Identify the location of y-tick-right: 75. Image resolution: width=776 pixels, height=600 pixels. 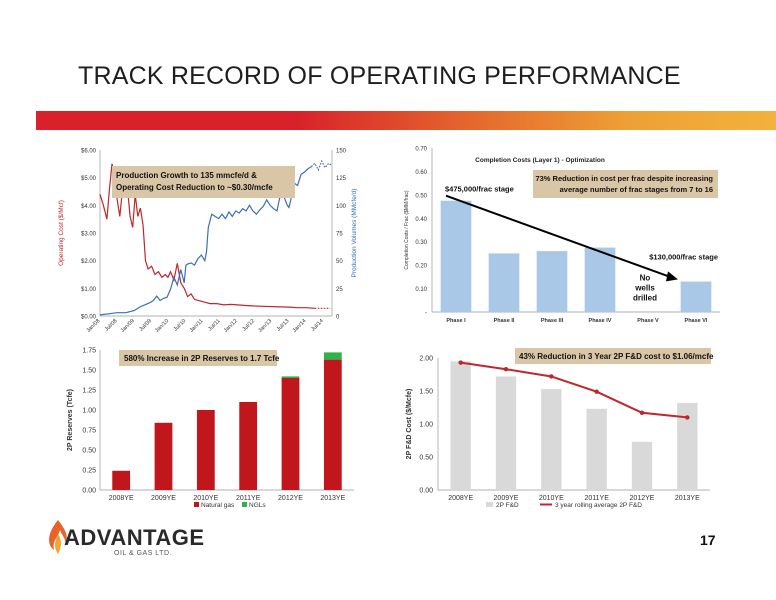
(339, 235).